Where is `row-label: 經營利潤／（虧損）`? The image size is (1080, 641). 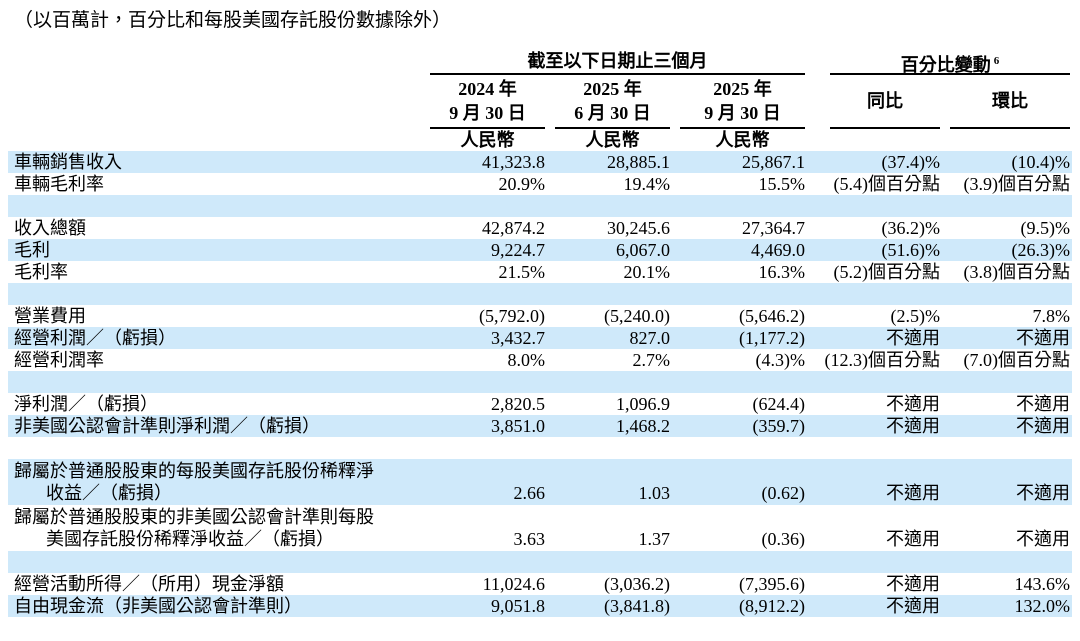
row-label: 經營利潤／（虧損） is located at coordinates (95, 338).